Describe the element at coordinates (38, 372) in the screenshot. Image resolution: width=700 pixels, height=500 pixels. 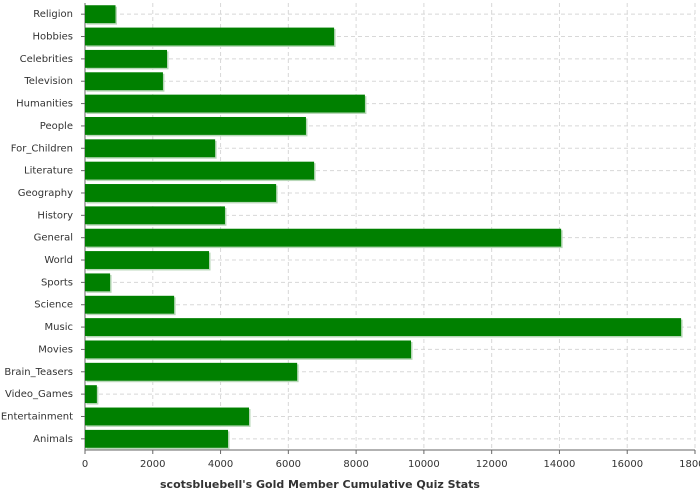
I see `y-tick-label: Brain_Teasers` at that location.